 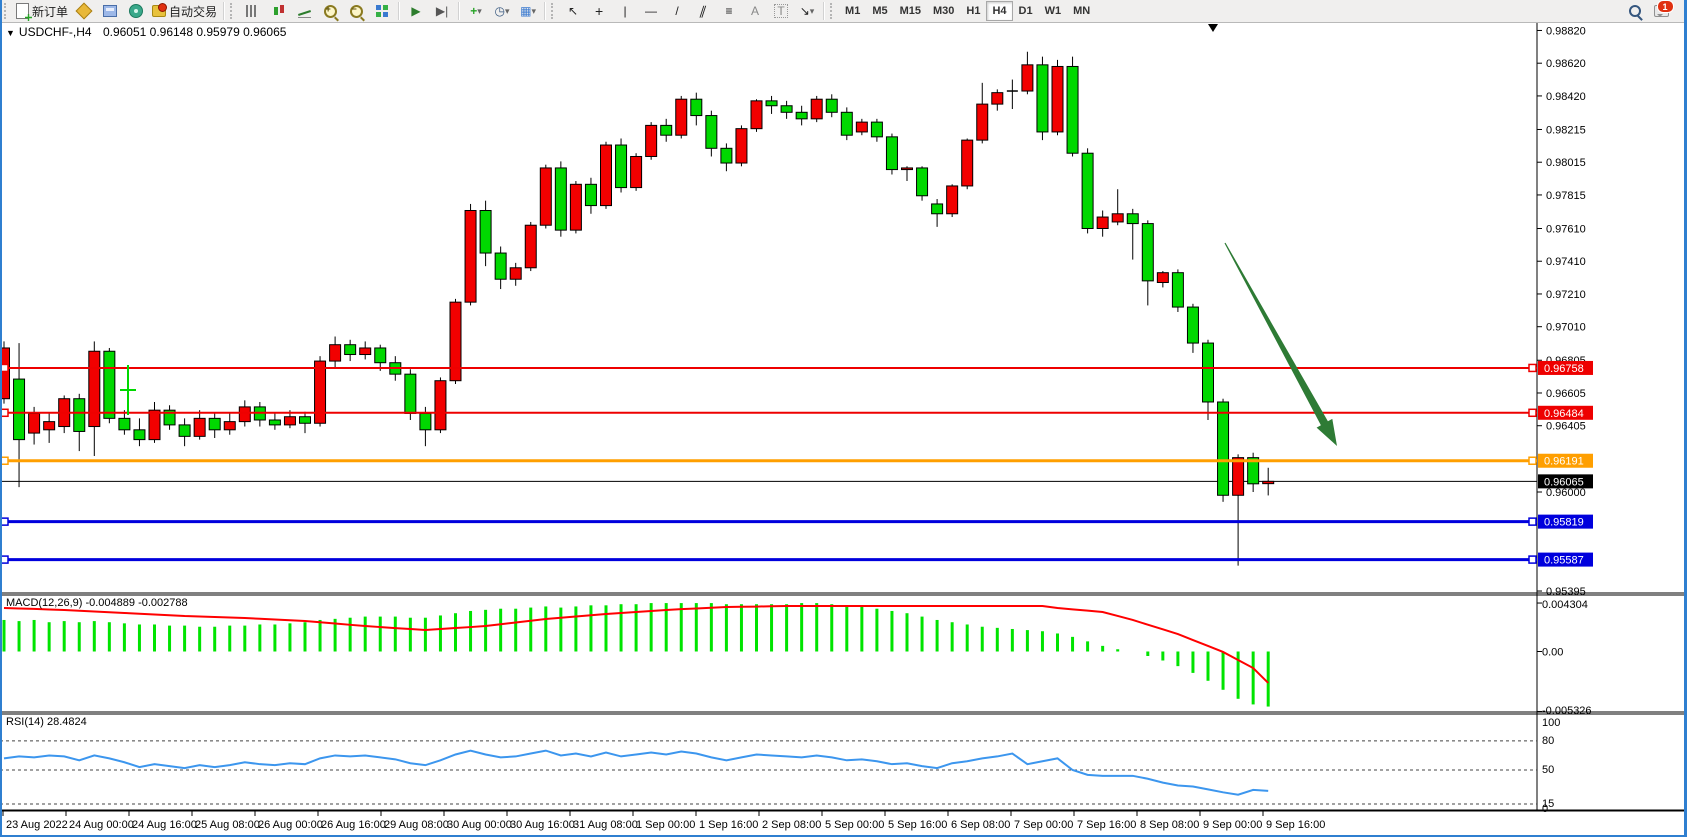 I want to click on macd-indicator-label: MACD(12,26,9) -0.004889 -0.002788, so click(x=97, y=603).